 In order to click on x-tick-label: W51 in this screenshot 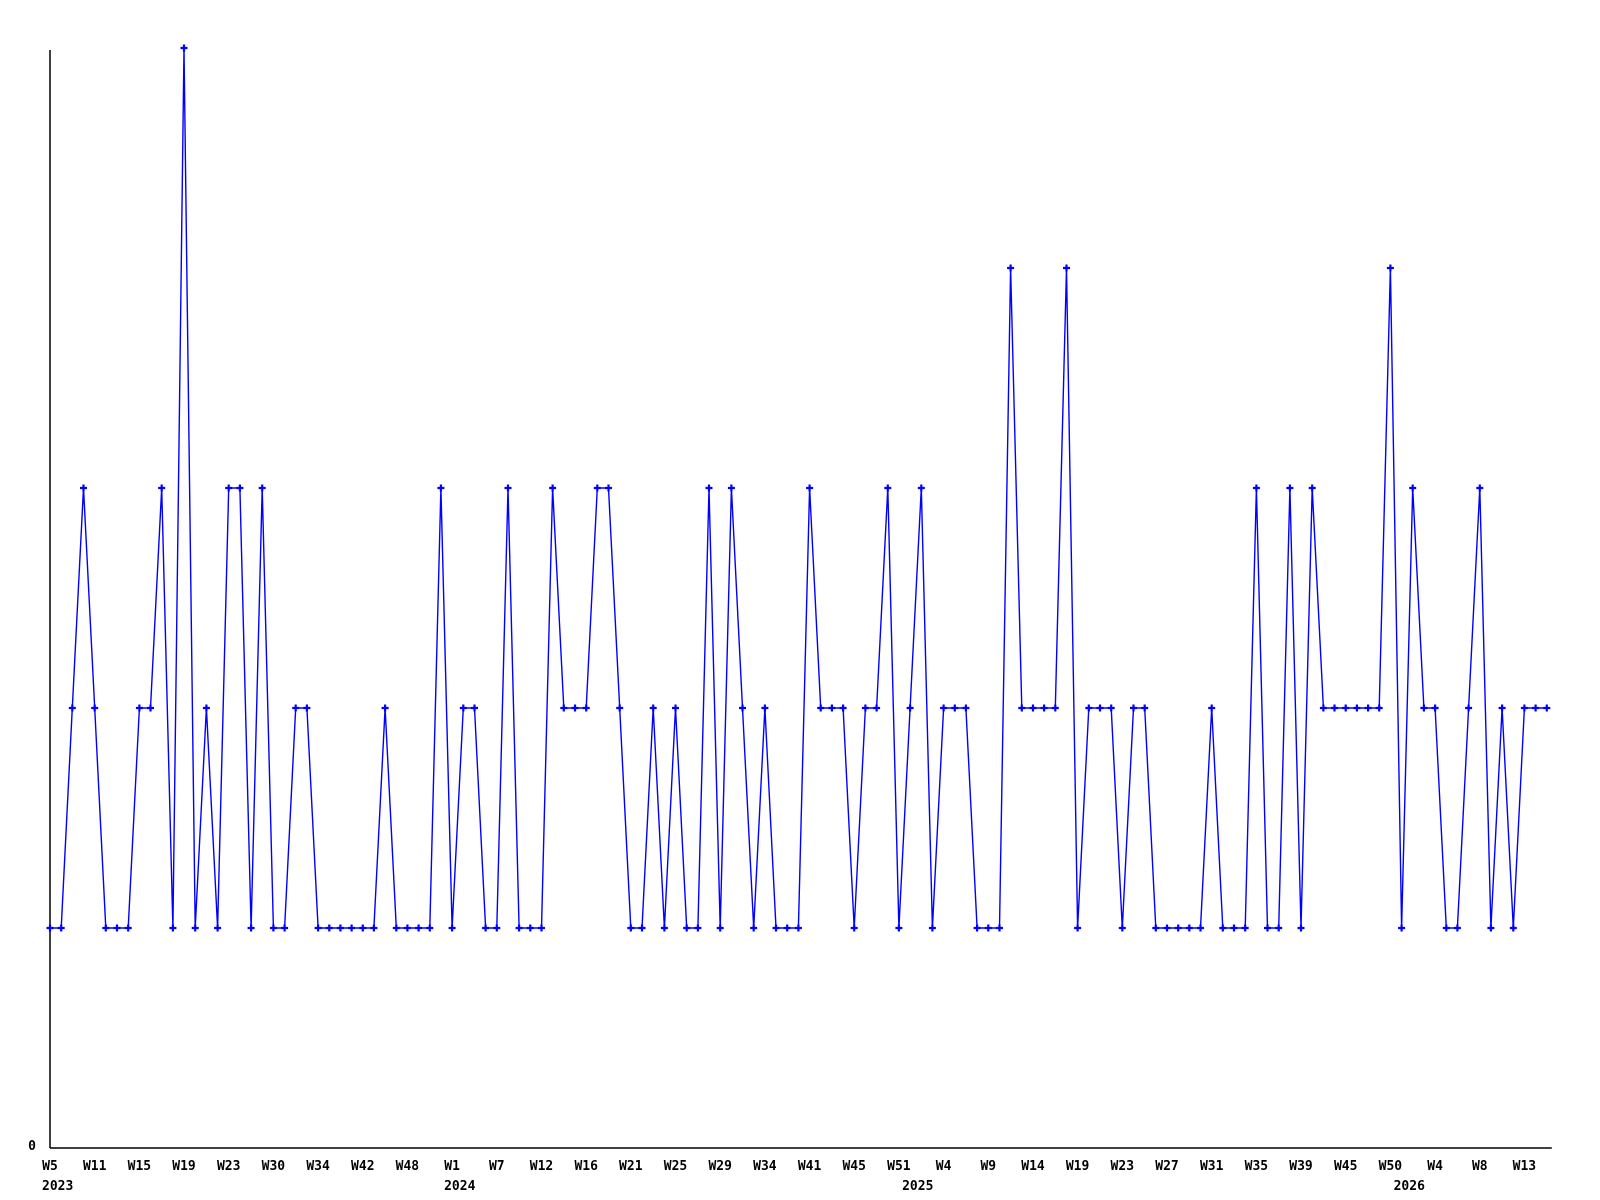, I will do `click(899, 1166)`.